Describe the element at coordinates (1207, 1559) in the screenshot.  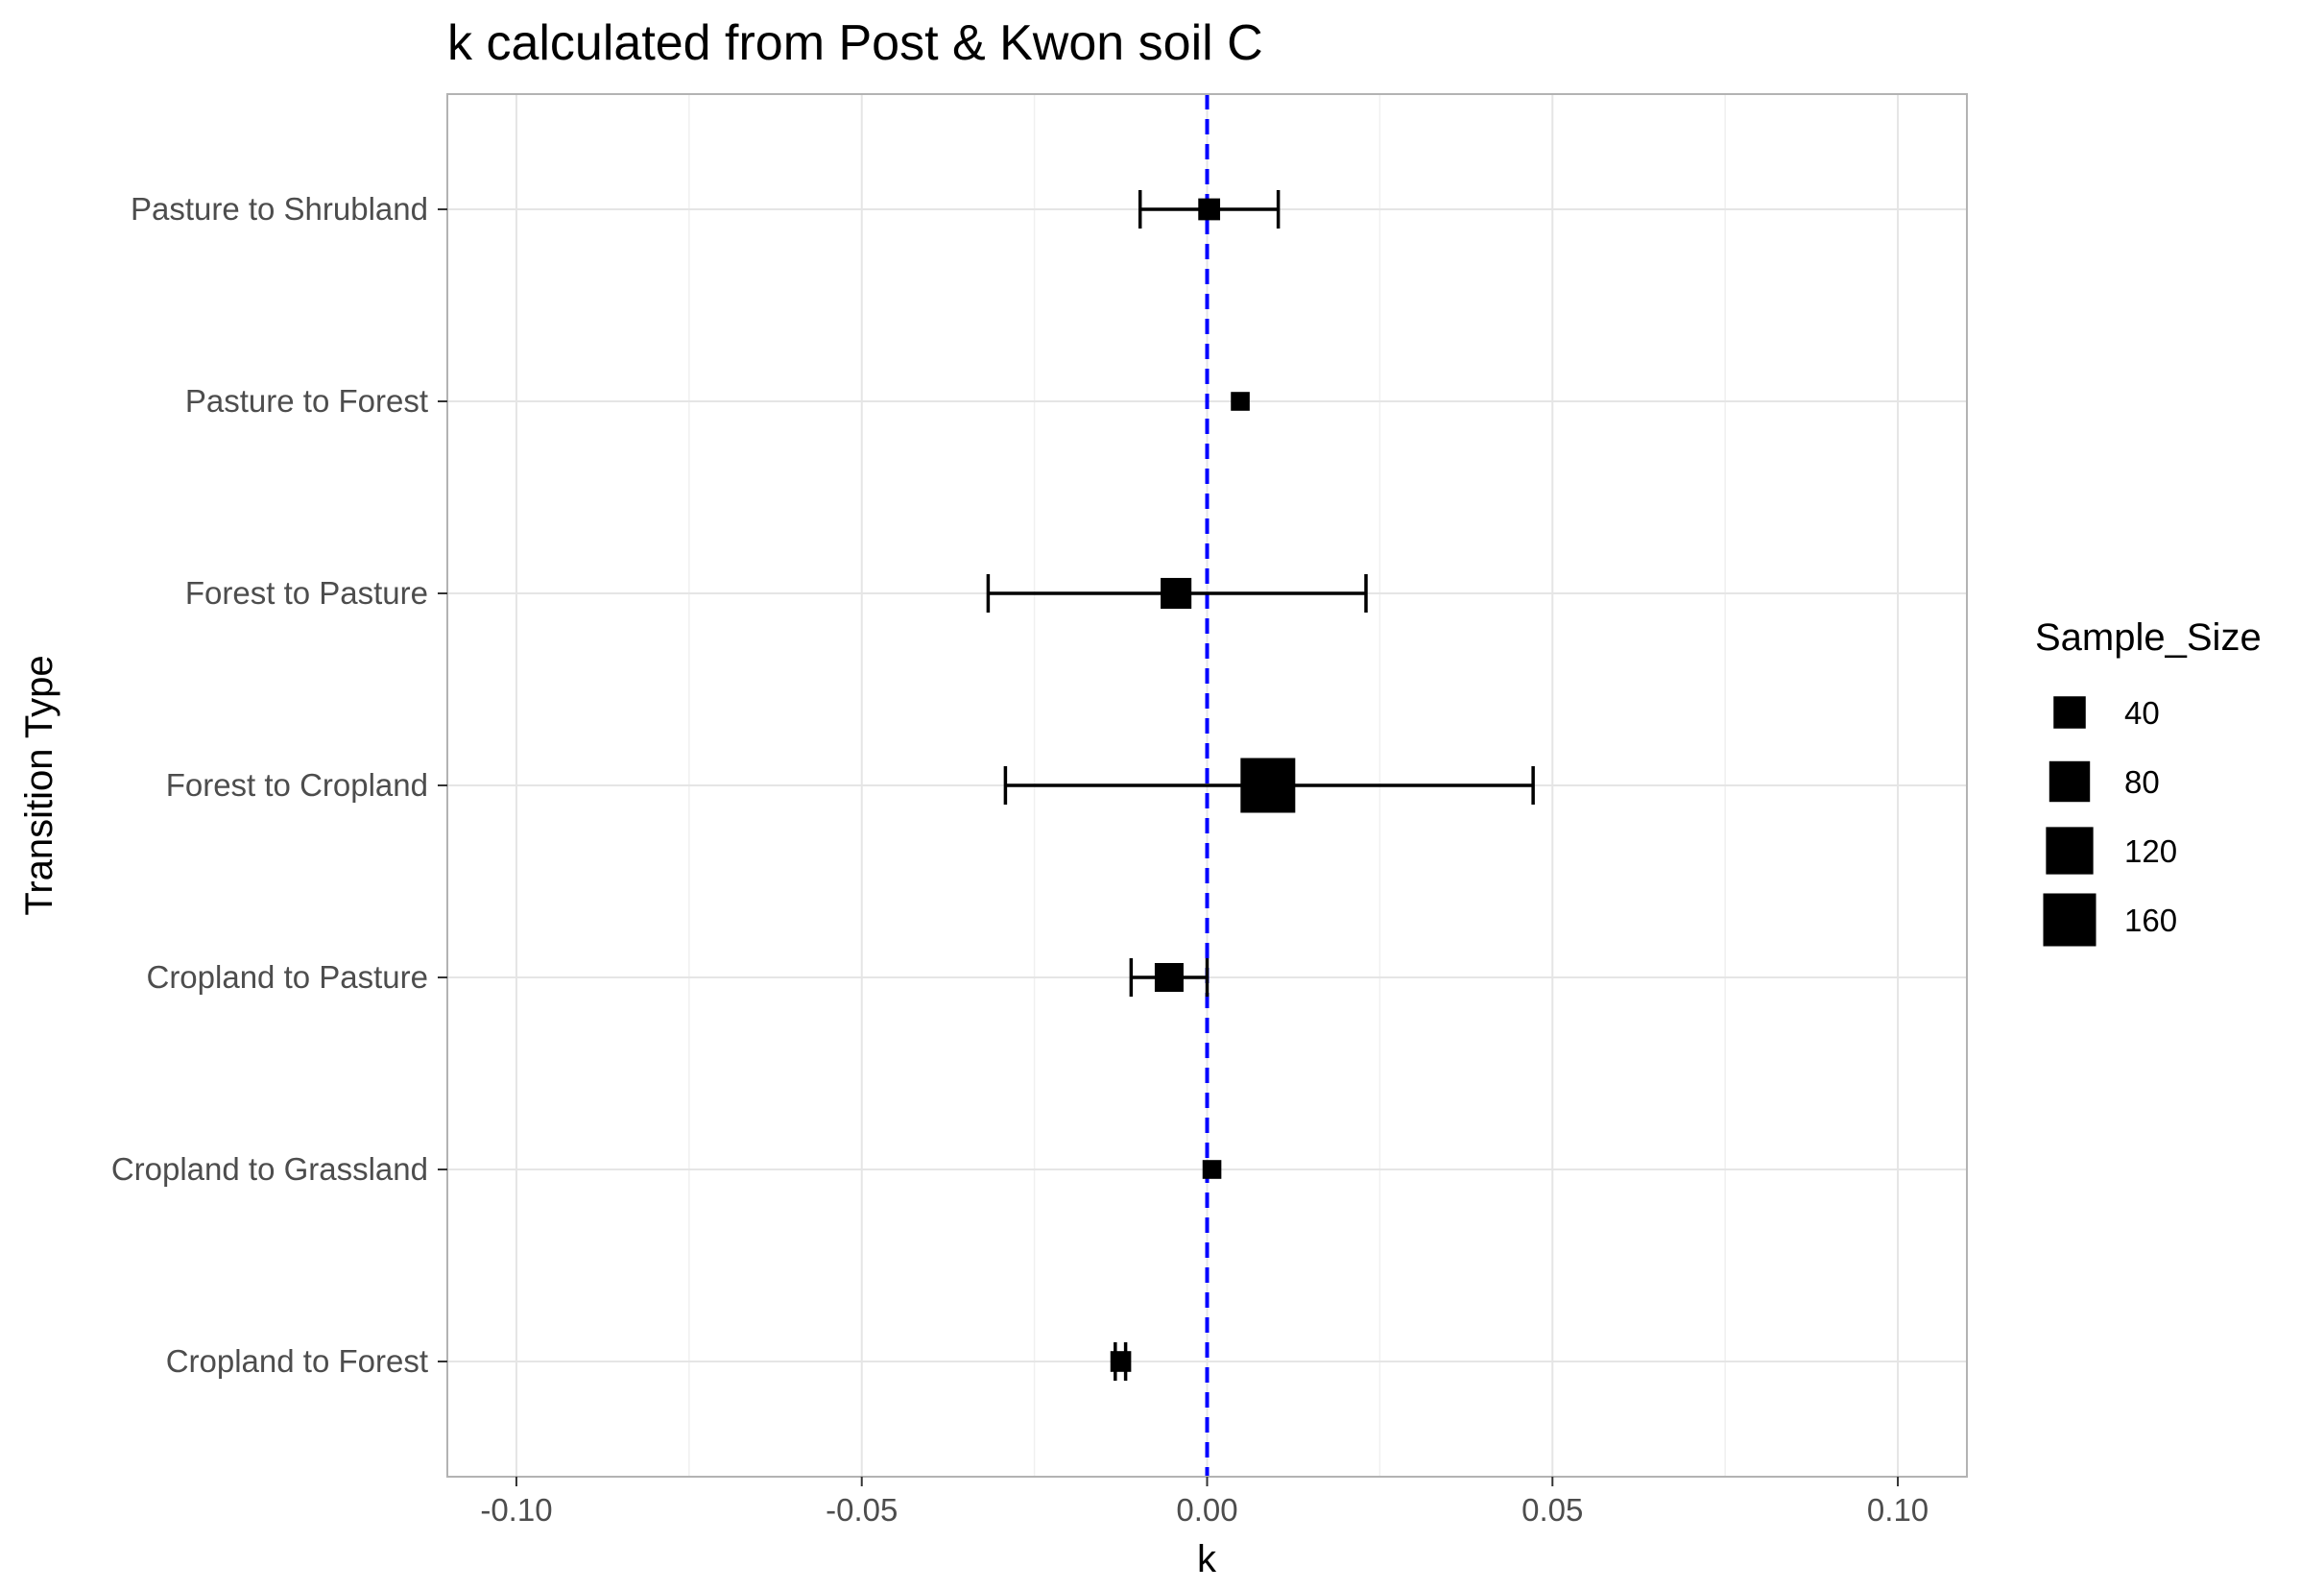
I see `x-axis-title: k` at that location.